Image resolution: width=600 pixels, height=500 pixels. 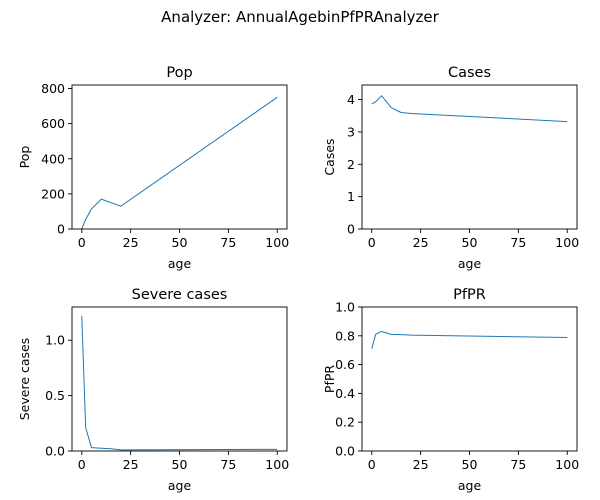 I want to click on y-tick-label-cases: 3, so click(x=351, y=131).